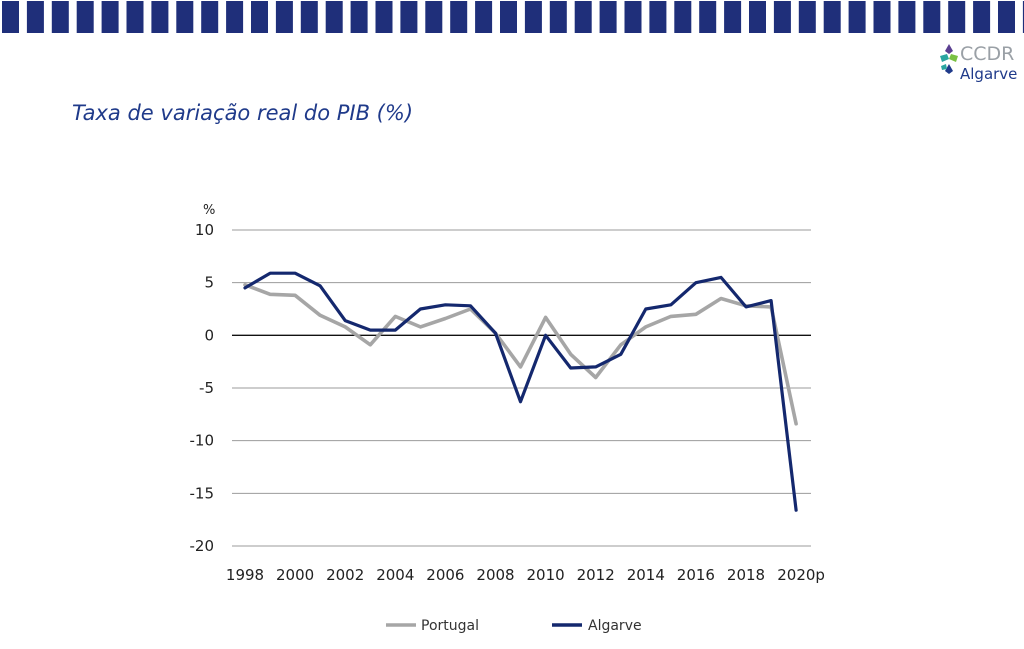 This screenshot has height=649, width=1024. What do you see at coordinates (206, 388) in the screenshot?
I see `y-tick-label: -5` at bounding box center [206, 388].